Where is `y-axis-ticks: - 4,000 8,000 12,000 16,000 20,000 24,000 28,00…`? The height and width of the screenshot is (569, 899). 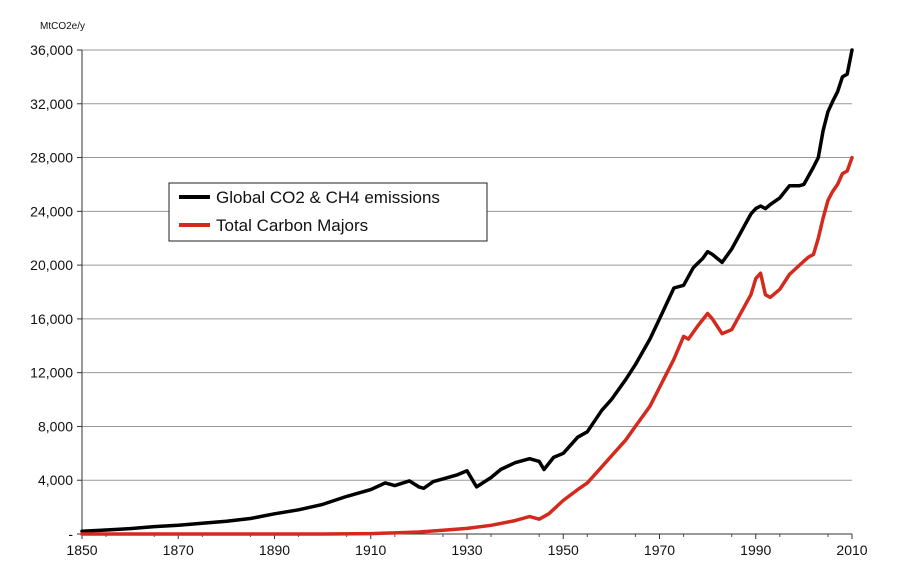 y-axis-ticks: - 4,000 8,000 12,000 16,000 20,000 24,000 28,00… is located at coordinates (56, 292).